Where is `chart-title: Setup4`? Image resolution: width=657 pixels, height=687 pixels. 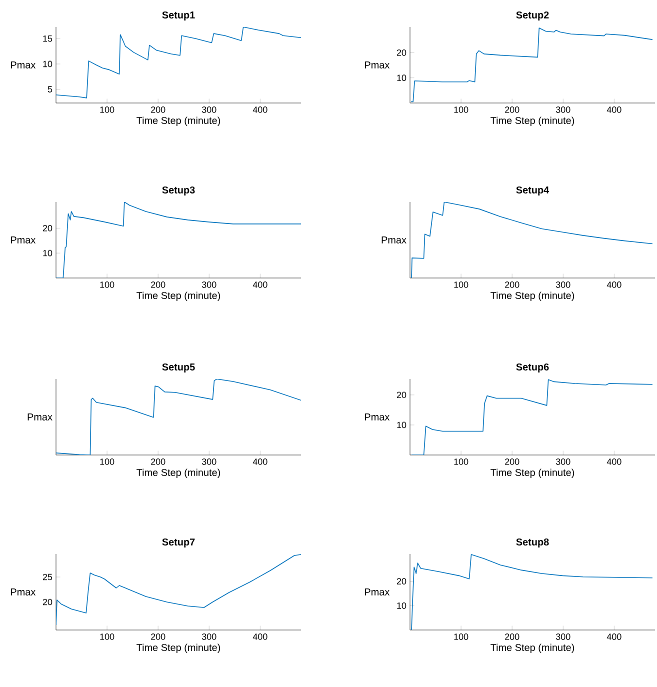
chart-title: Setup4 is located at coordinates (533, 191).